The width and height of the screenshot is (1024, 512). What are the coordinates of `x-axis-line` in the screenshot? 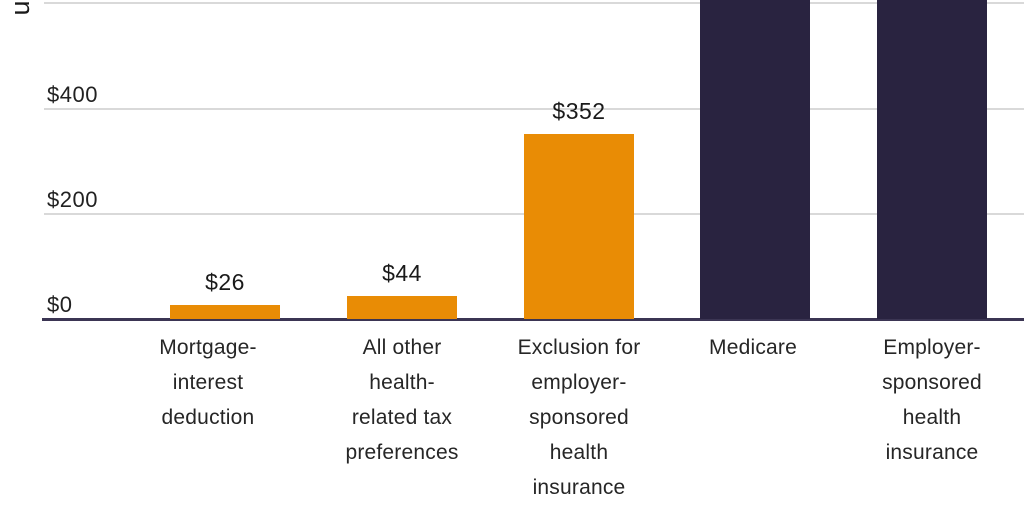 It's located at (533, 319).